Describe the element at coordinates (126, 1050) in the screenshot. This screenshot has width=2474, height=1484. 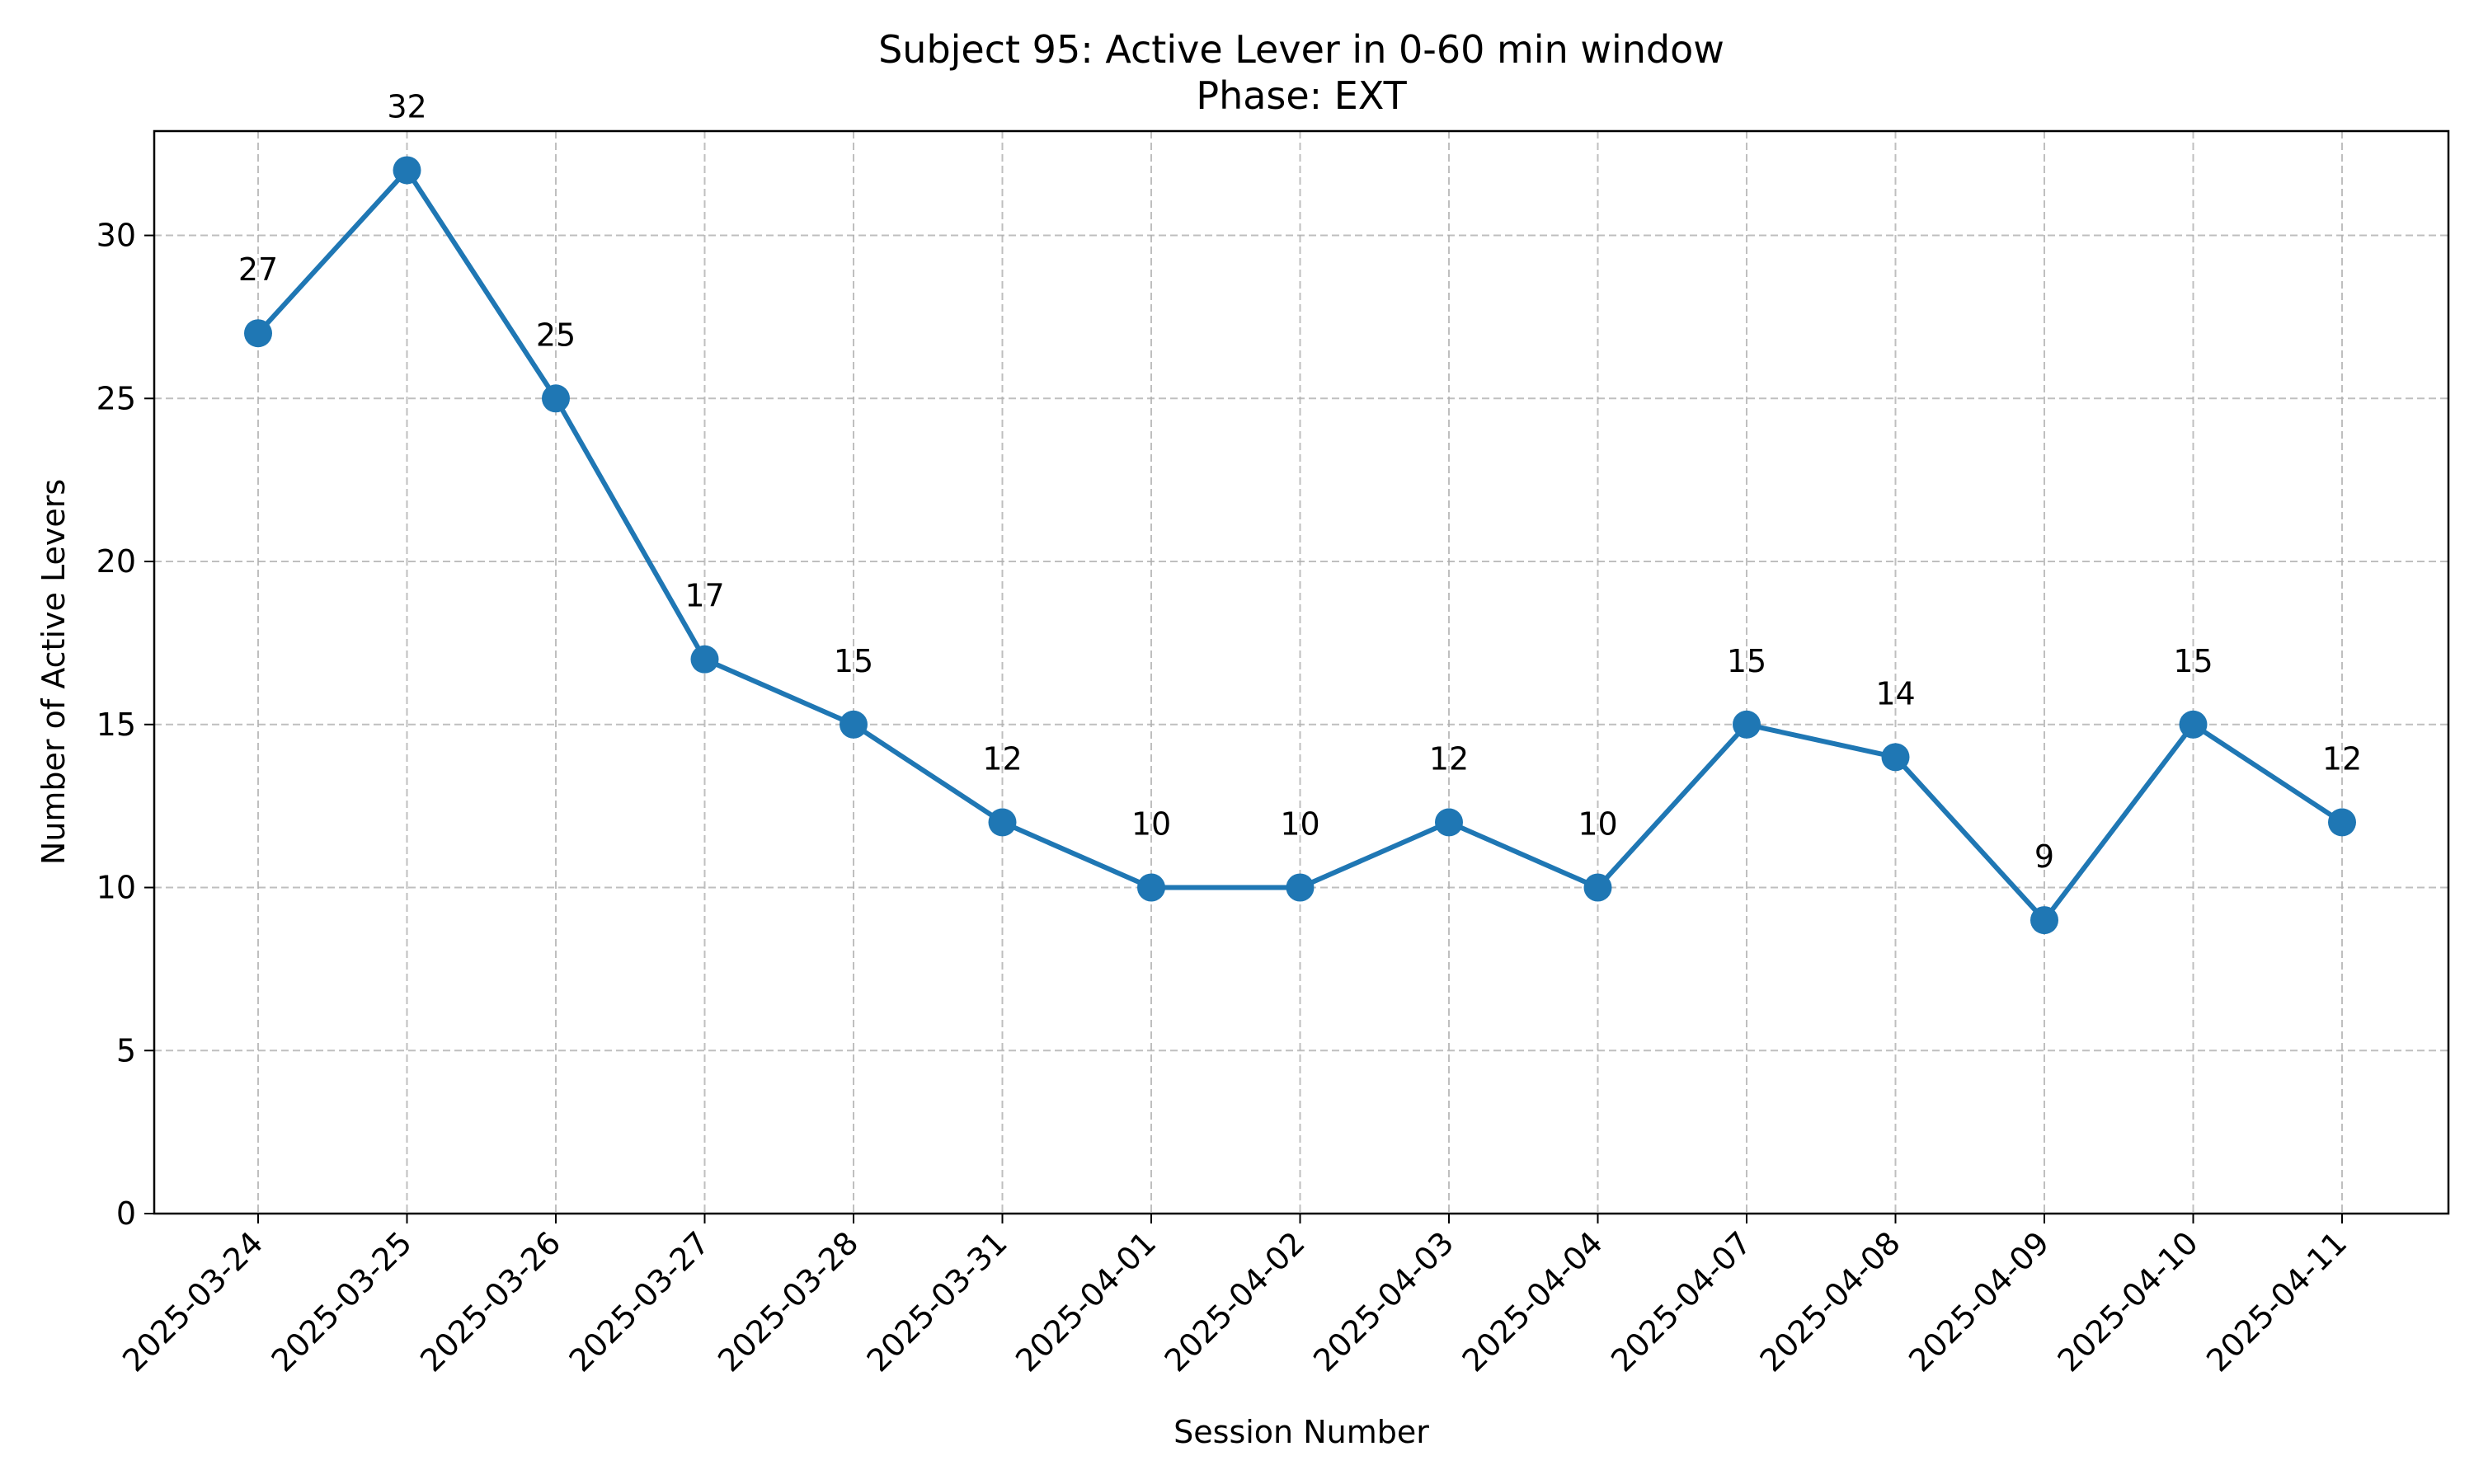
I see `y-tick-label: 5` at that location.